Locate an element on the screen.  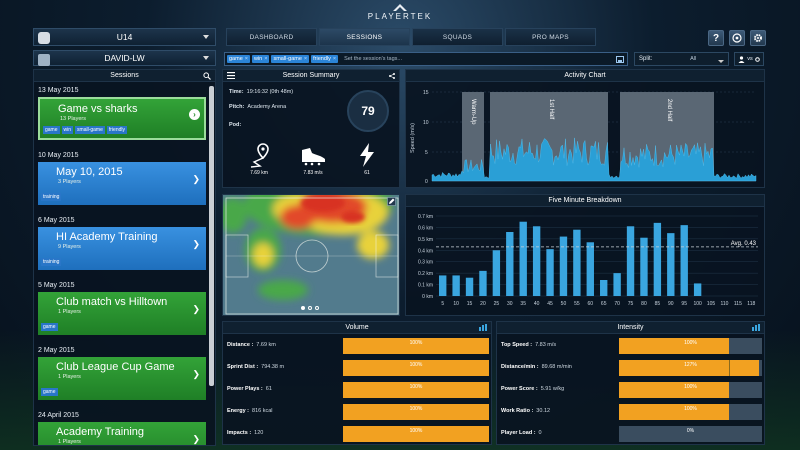
session-card: May 10, 2015 3 Players training ❯ is located at coordinates (122, 183).